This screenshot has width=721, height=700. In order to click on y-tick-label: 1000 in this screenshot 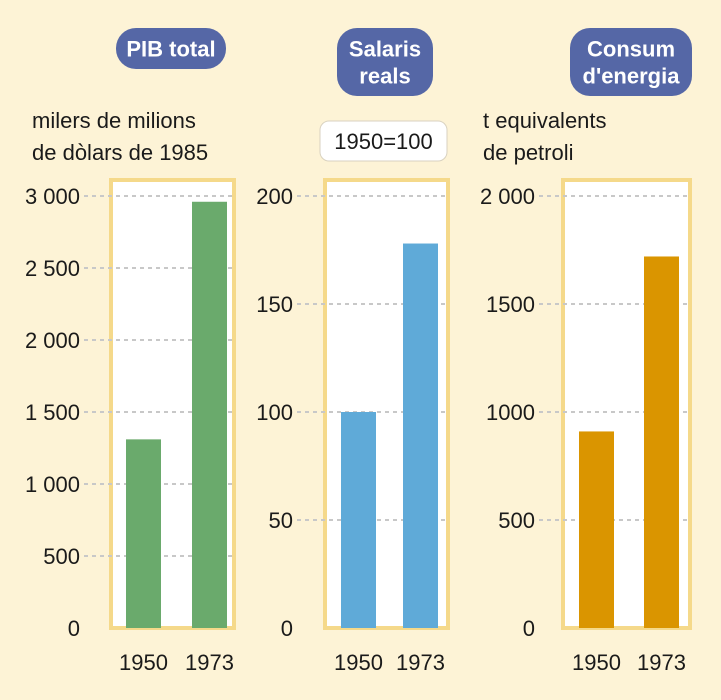, I will do `click(510, 412)`.